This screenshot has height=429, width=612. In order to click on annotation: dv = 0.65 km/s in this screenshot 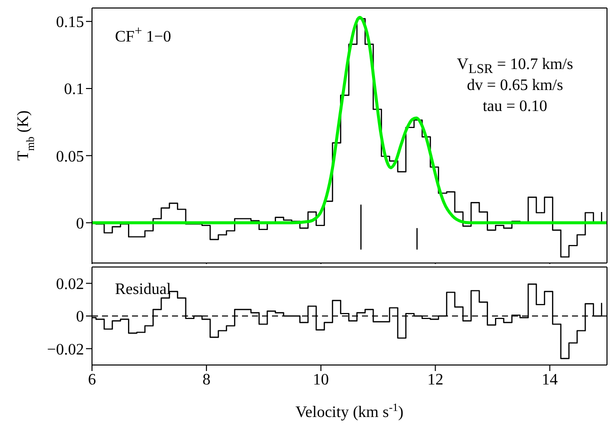, I will do `click(515, 86)`.